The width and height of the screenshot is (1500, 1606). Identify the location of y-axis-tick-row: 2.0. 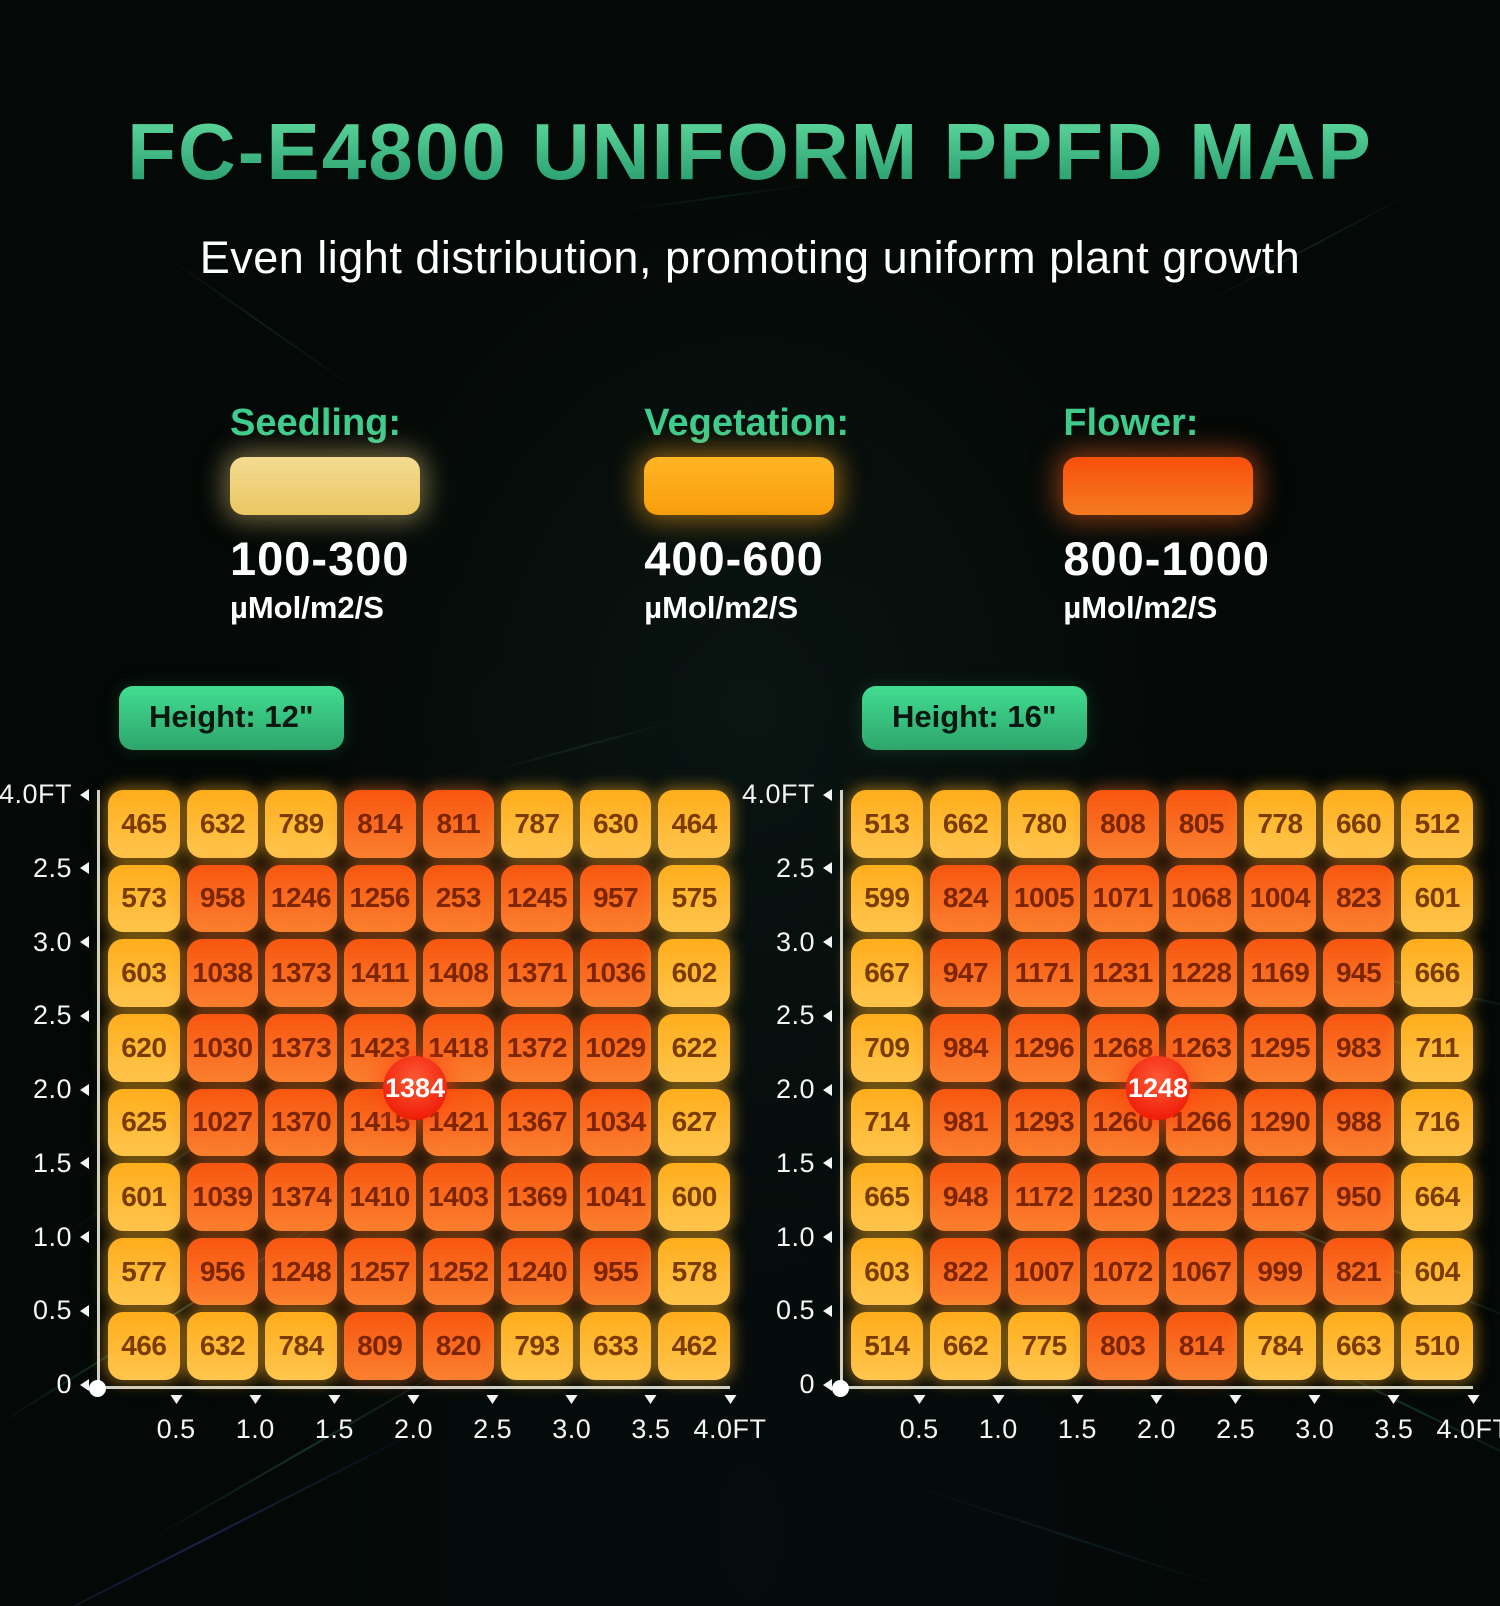
(61, 1089).